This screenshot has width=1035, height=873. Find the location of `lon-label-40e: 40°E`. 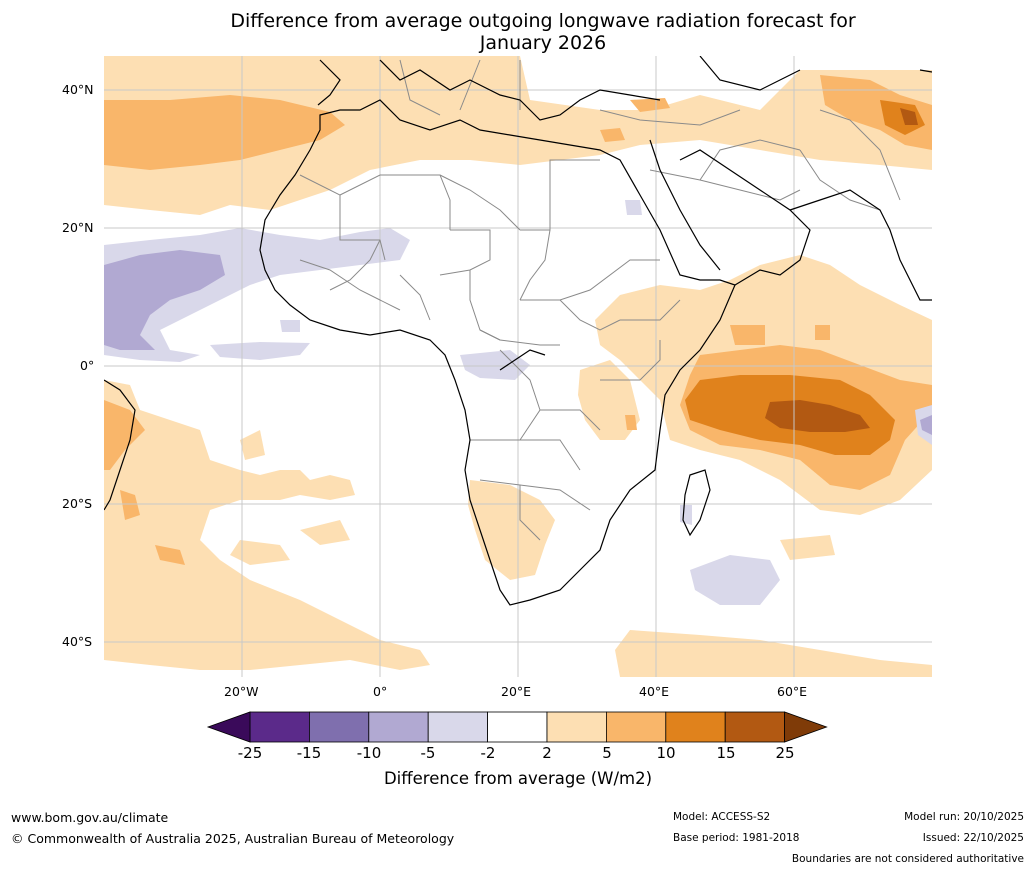

lon-label-40e: 40°E is located at coordinates (654, 691).